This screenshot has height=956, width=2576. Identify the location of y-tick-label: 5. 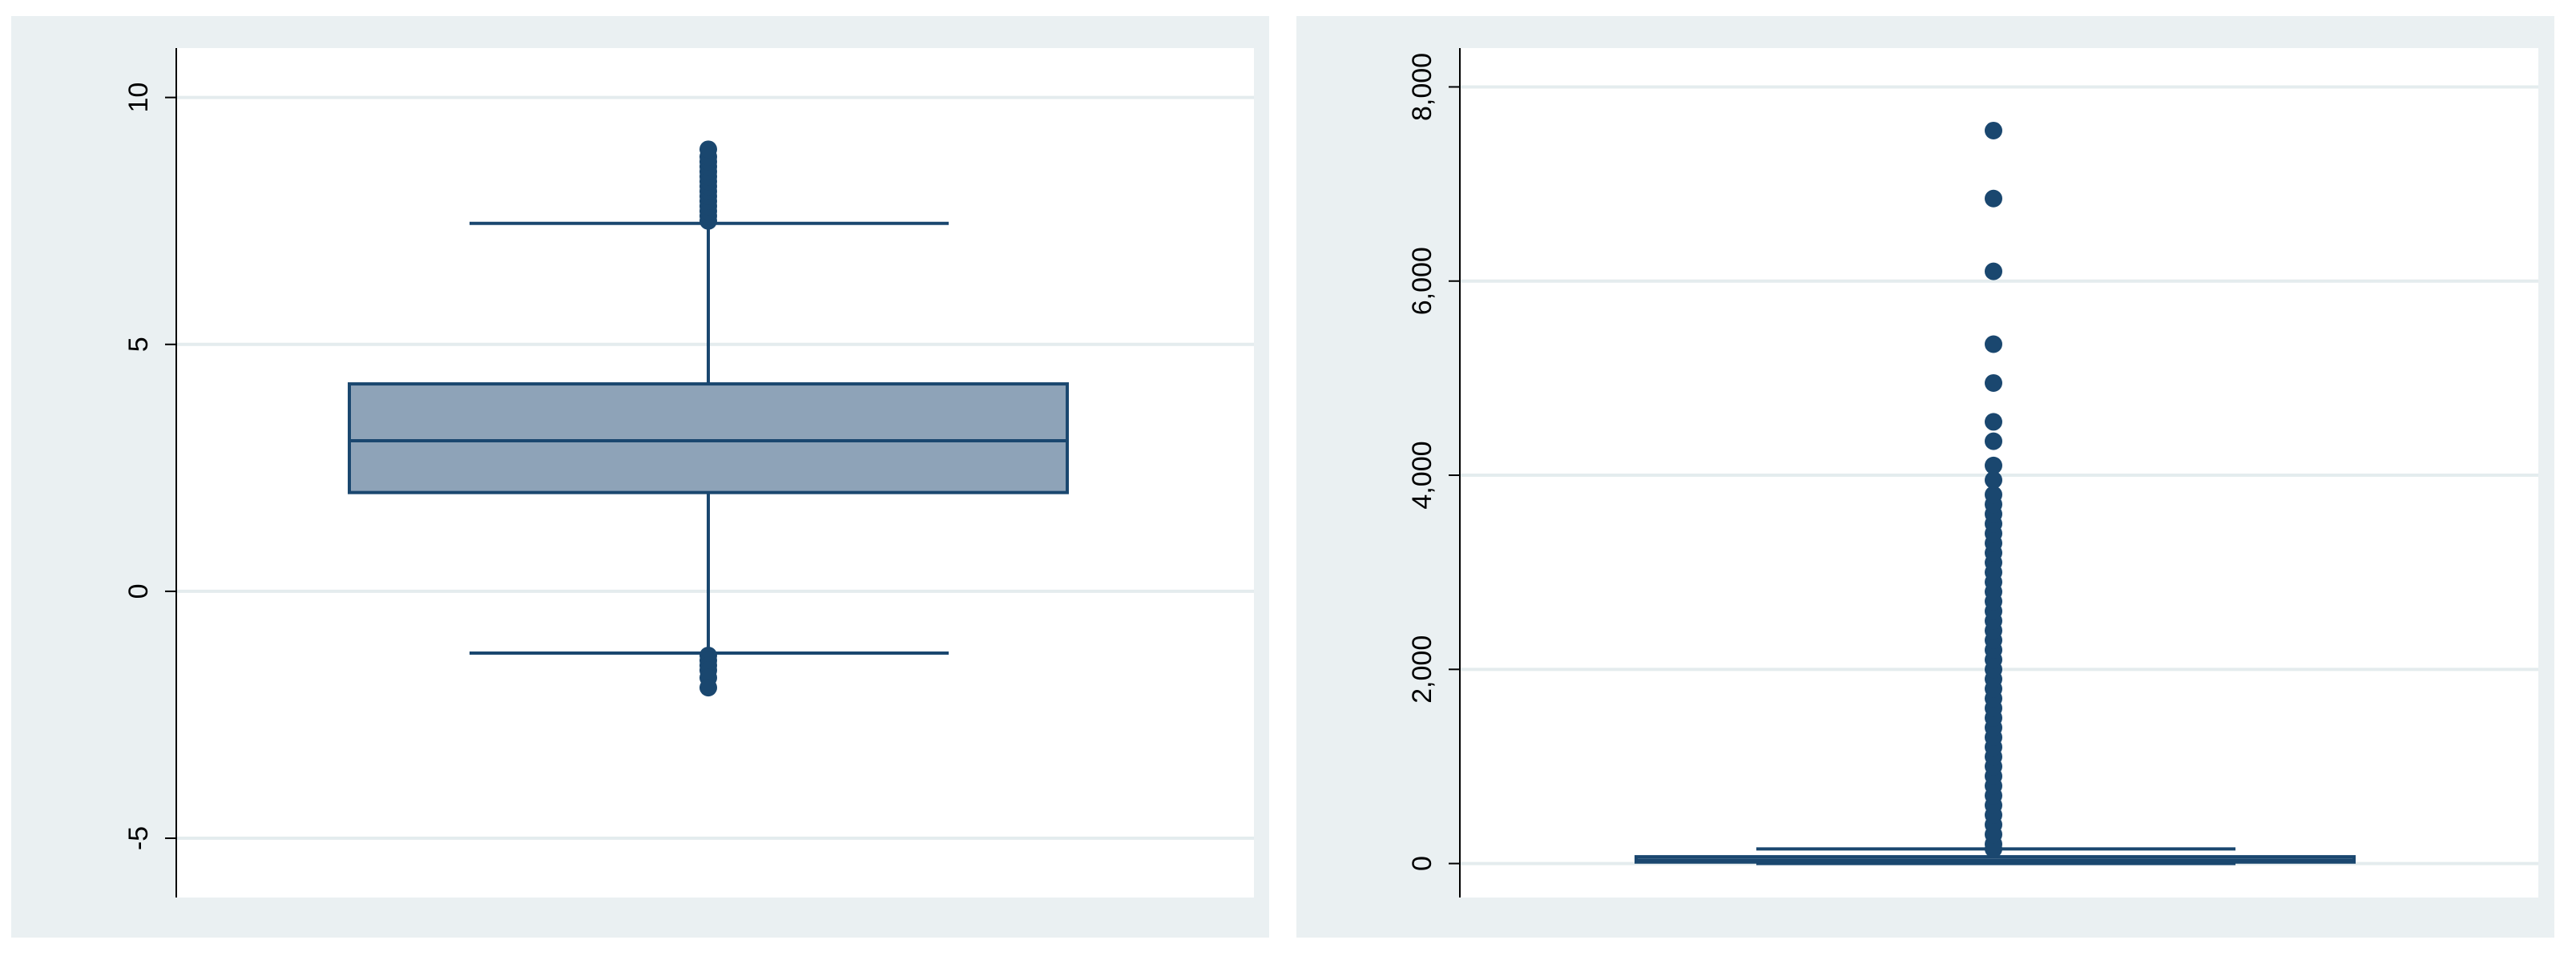
(138, 344).